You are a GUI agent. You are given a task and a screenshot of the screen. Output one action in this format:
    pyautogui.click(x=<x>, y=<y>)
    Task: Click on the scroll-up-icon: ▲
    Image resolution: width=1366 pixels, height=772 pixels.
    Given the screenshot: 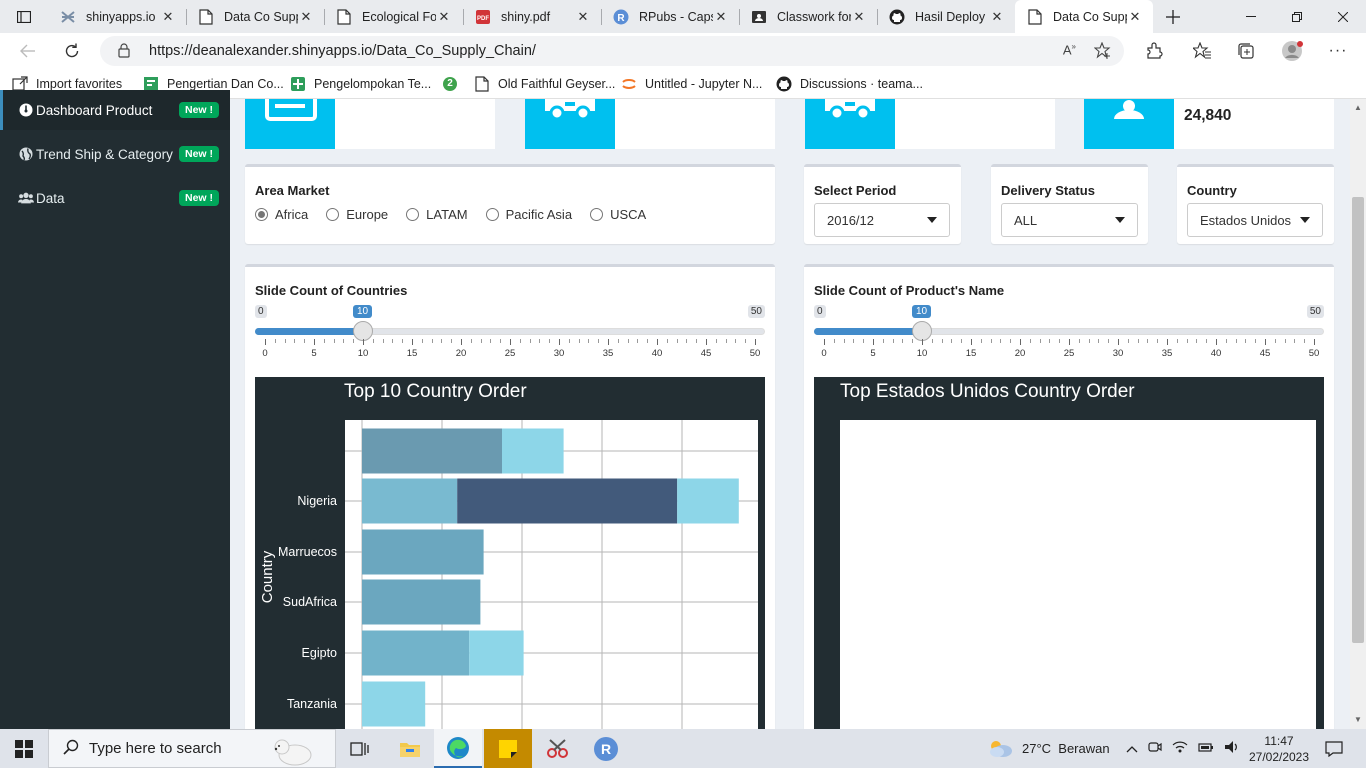 What is the action you would take?
    pyautogui.click(x=1358, y=107)
    